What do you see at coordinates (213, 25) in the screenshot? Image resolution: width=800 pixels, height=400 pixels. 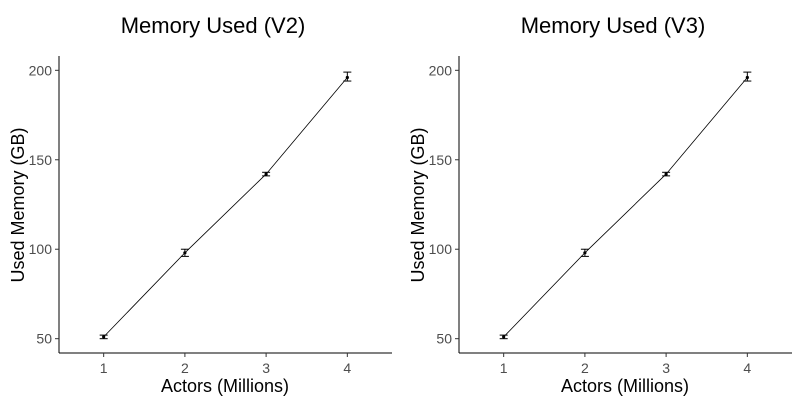 I see `chart-title: Memory Used (V2)` at bounding box center [213, 25].